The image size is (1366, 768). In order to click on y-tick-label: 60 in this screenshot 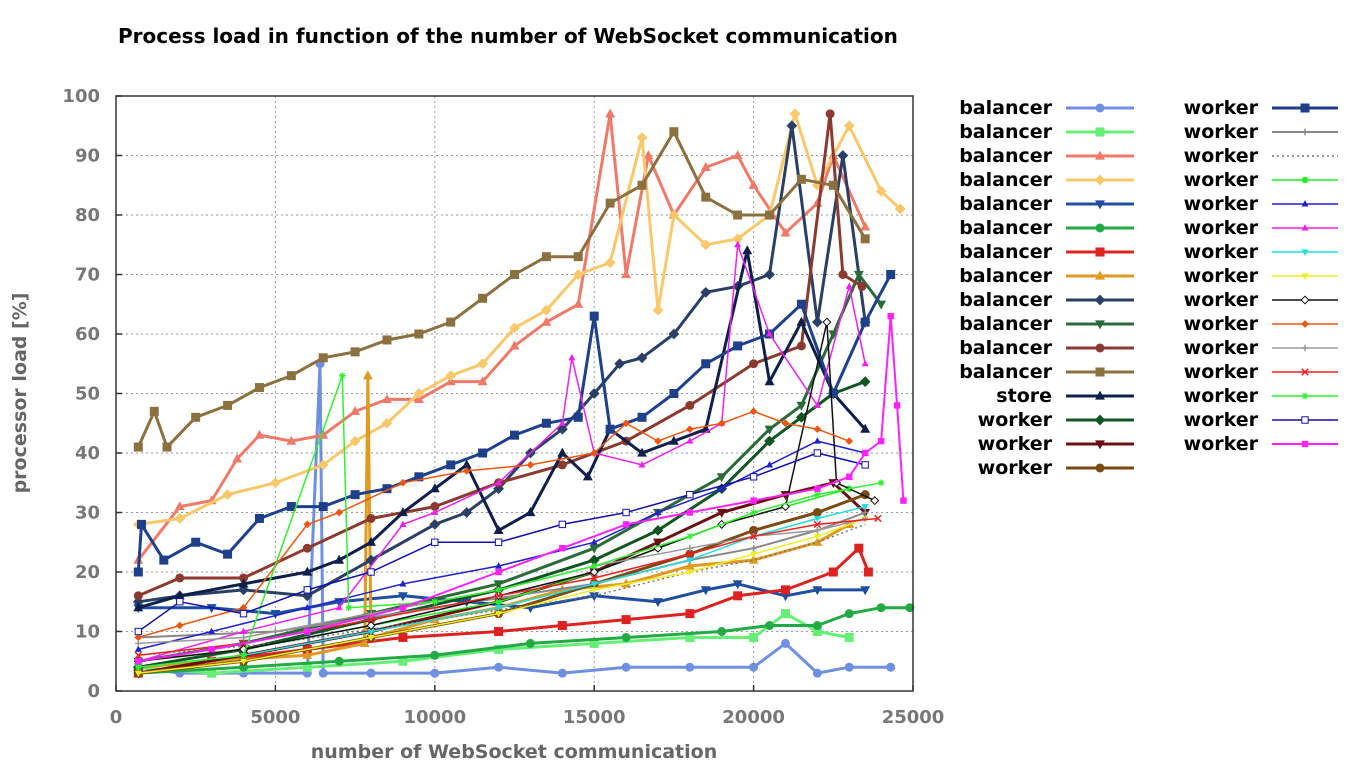, I will do `click(87, 334)`.